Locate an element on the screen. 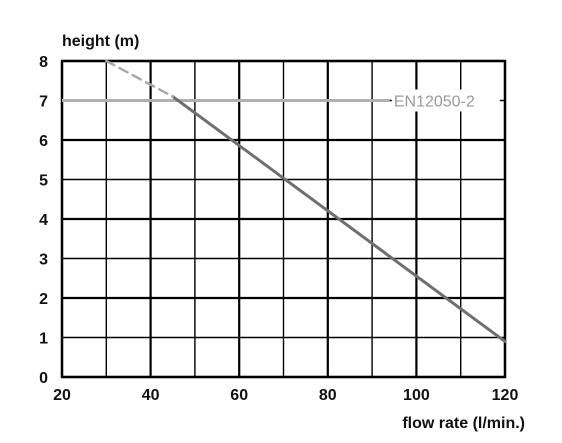 This screenshot has width=562, height=443. y-tick-label: 5 is located at coordinates (43, 181).